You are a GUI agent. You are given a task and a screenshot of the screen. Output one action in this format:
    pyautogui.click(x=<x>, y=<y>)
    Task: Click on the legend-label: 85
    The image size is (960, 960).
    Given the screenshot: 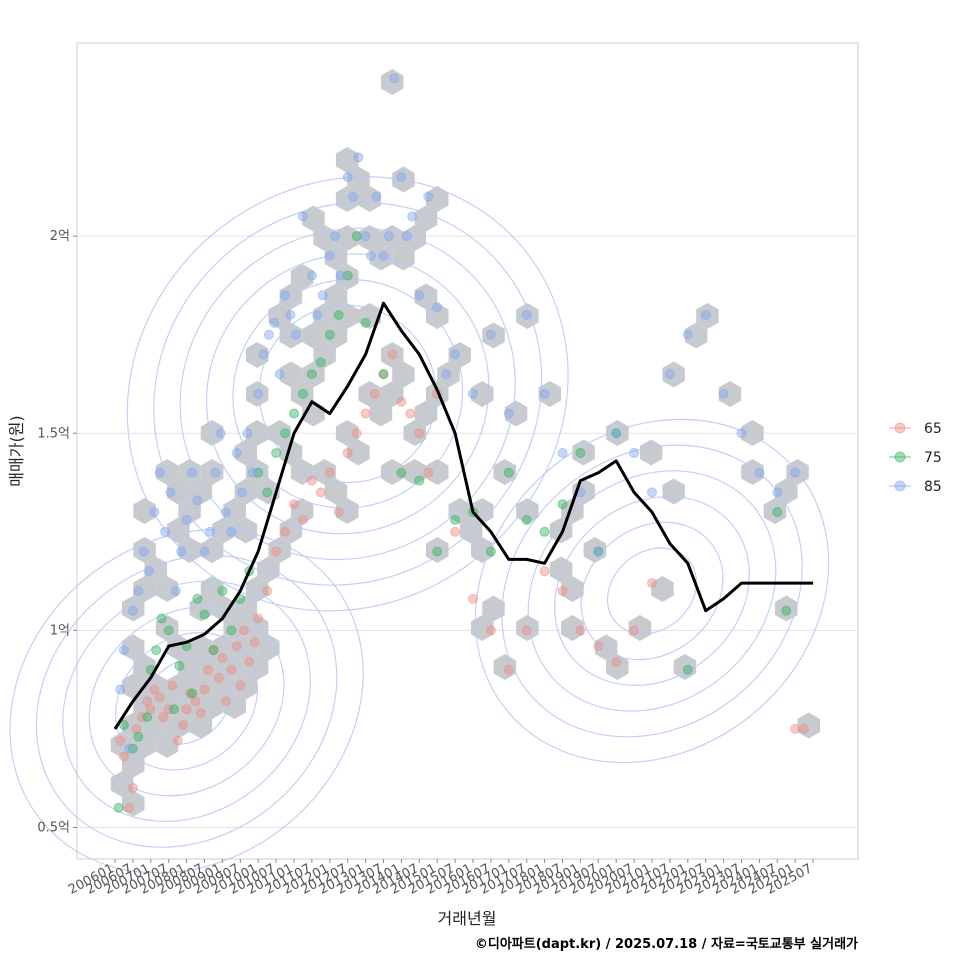 What is the action you would take?
    pyautogui.click(x=933, y=487)
    